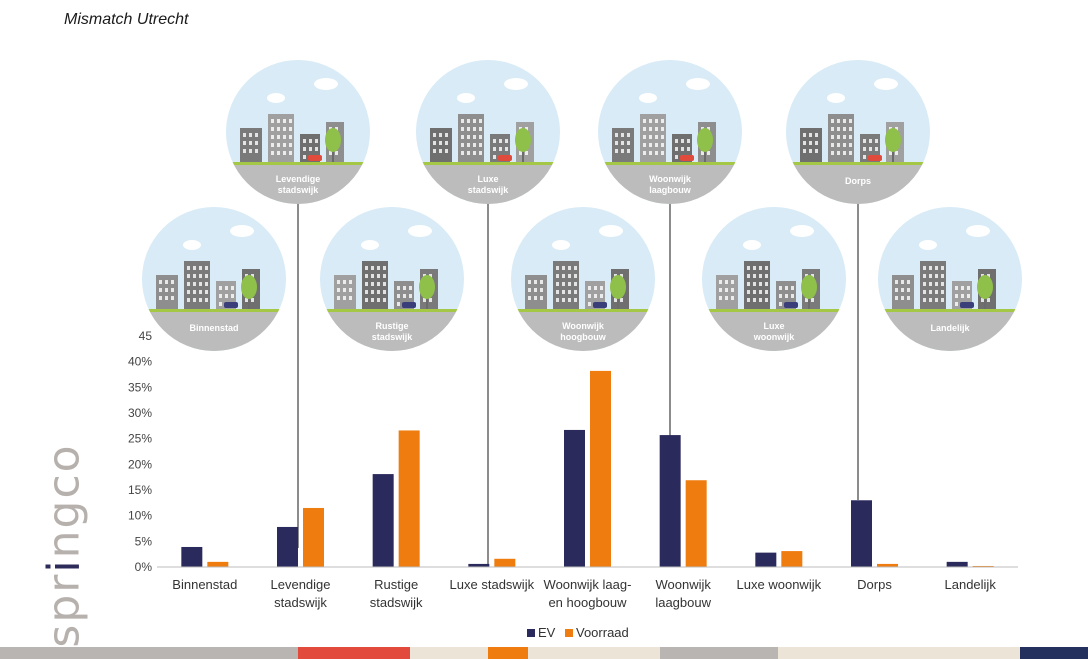  Describe the element at coordinates (298, 179) in the screenshot. I see `illustration-label: Levendige` at that location.